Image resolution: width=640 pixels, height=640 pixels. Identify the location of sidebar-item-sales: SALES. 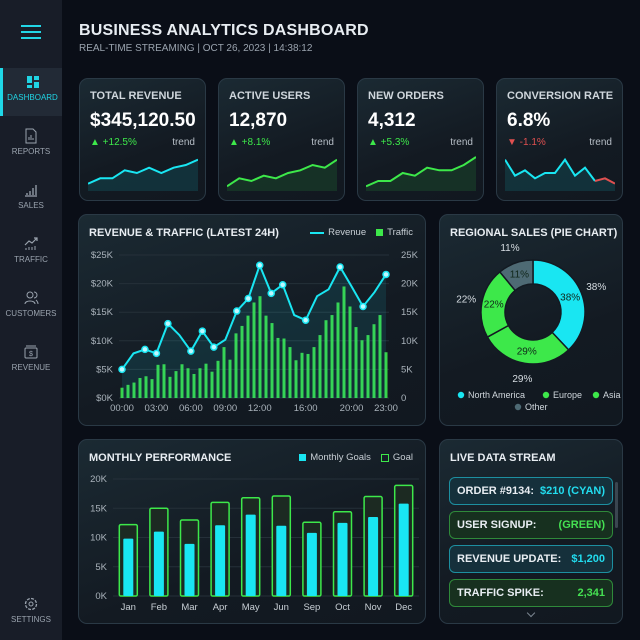
(31, 200).